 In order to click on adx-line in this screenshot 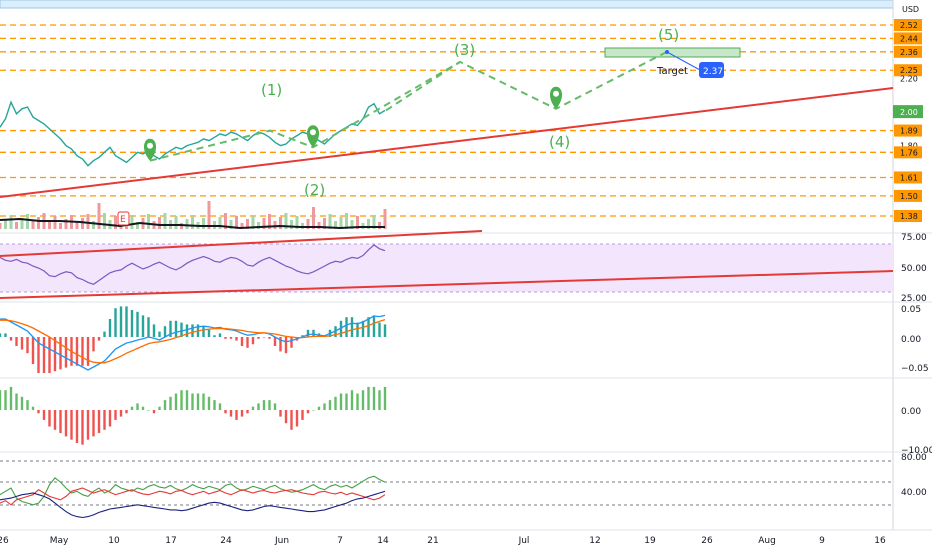, I will do `click(193, 504)`.